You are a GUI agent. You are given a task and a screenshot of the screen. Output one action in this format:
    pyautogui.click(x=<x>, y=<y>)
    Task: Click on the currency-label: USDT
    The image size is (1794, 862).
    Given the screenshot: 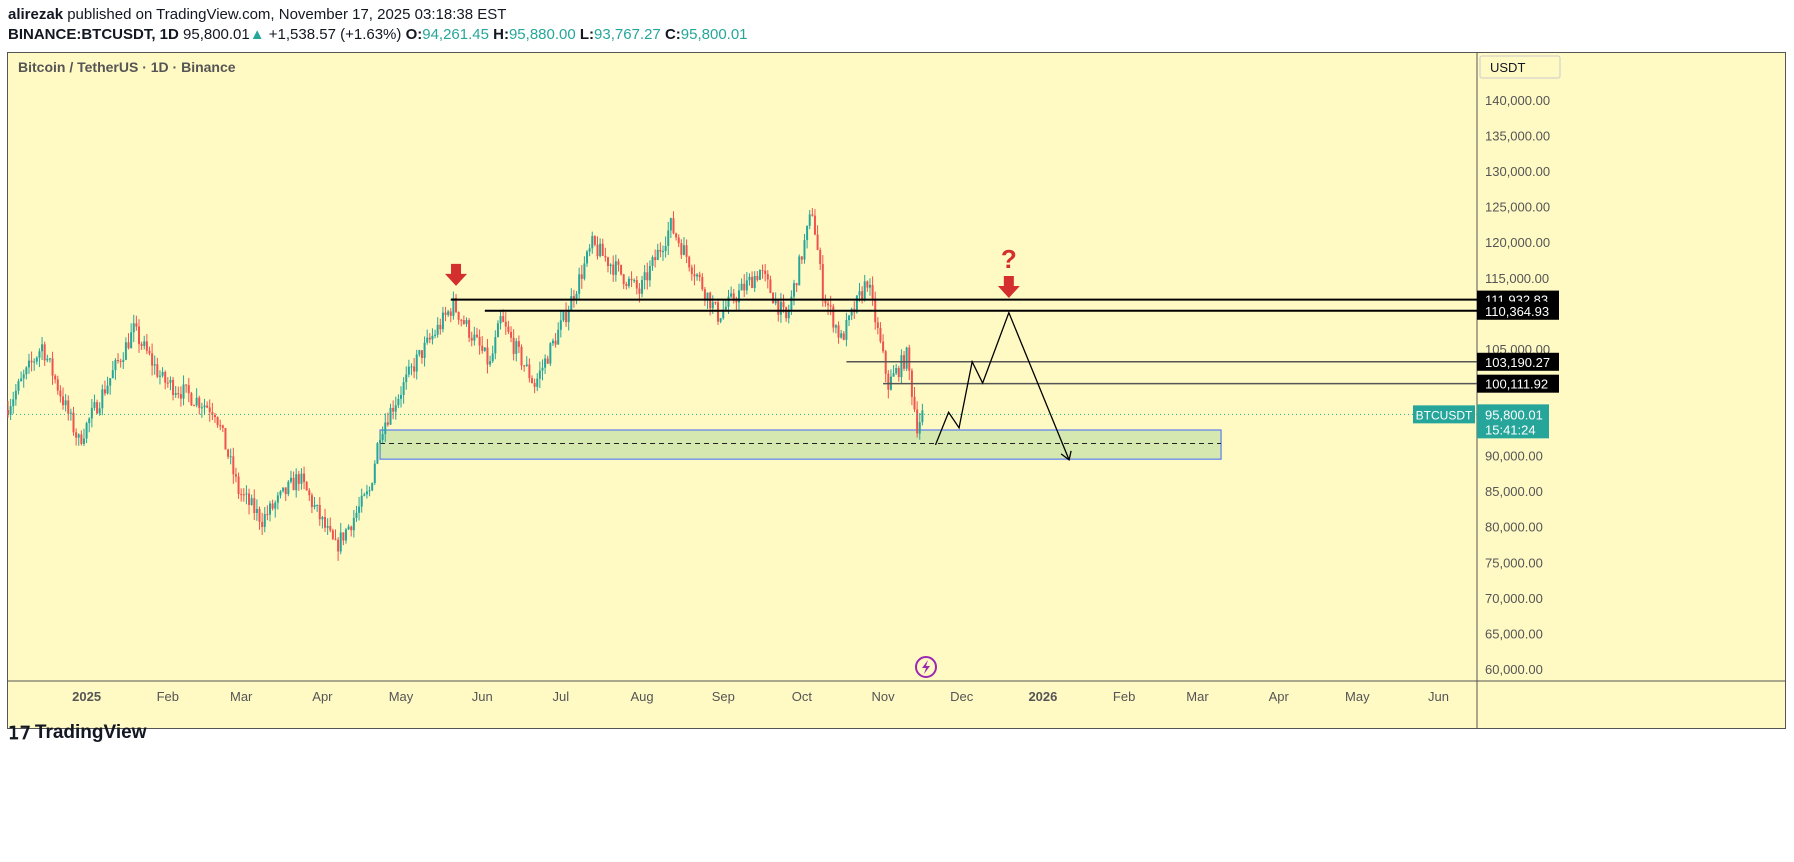 What is the action you would take?
    pyautogui.click(x=1507, y=67)
    